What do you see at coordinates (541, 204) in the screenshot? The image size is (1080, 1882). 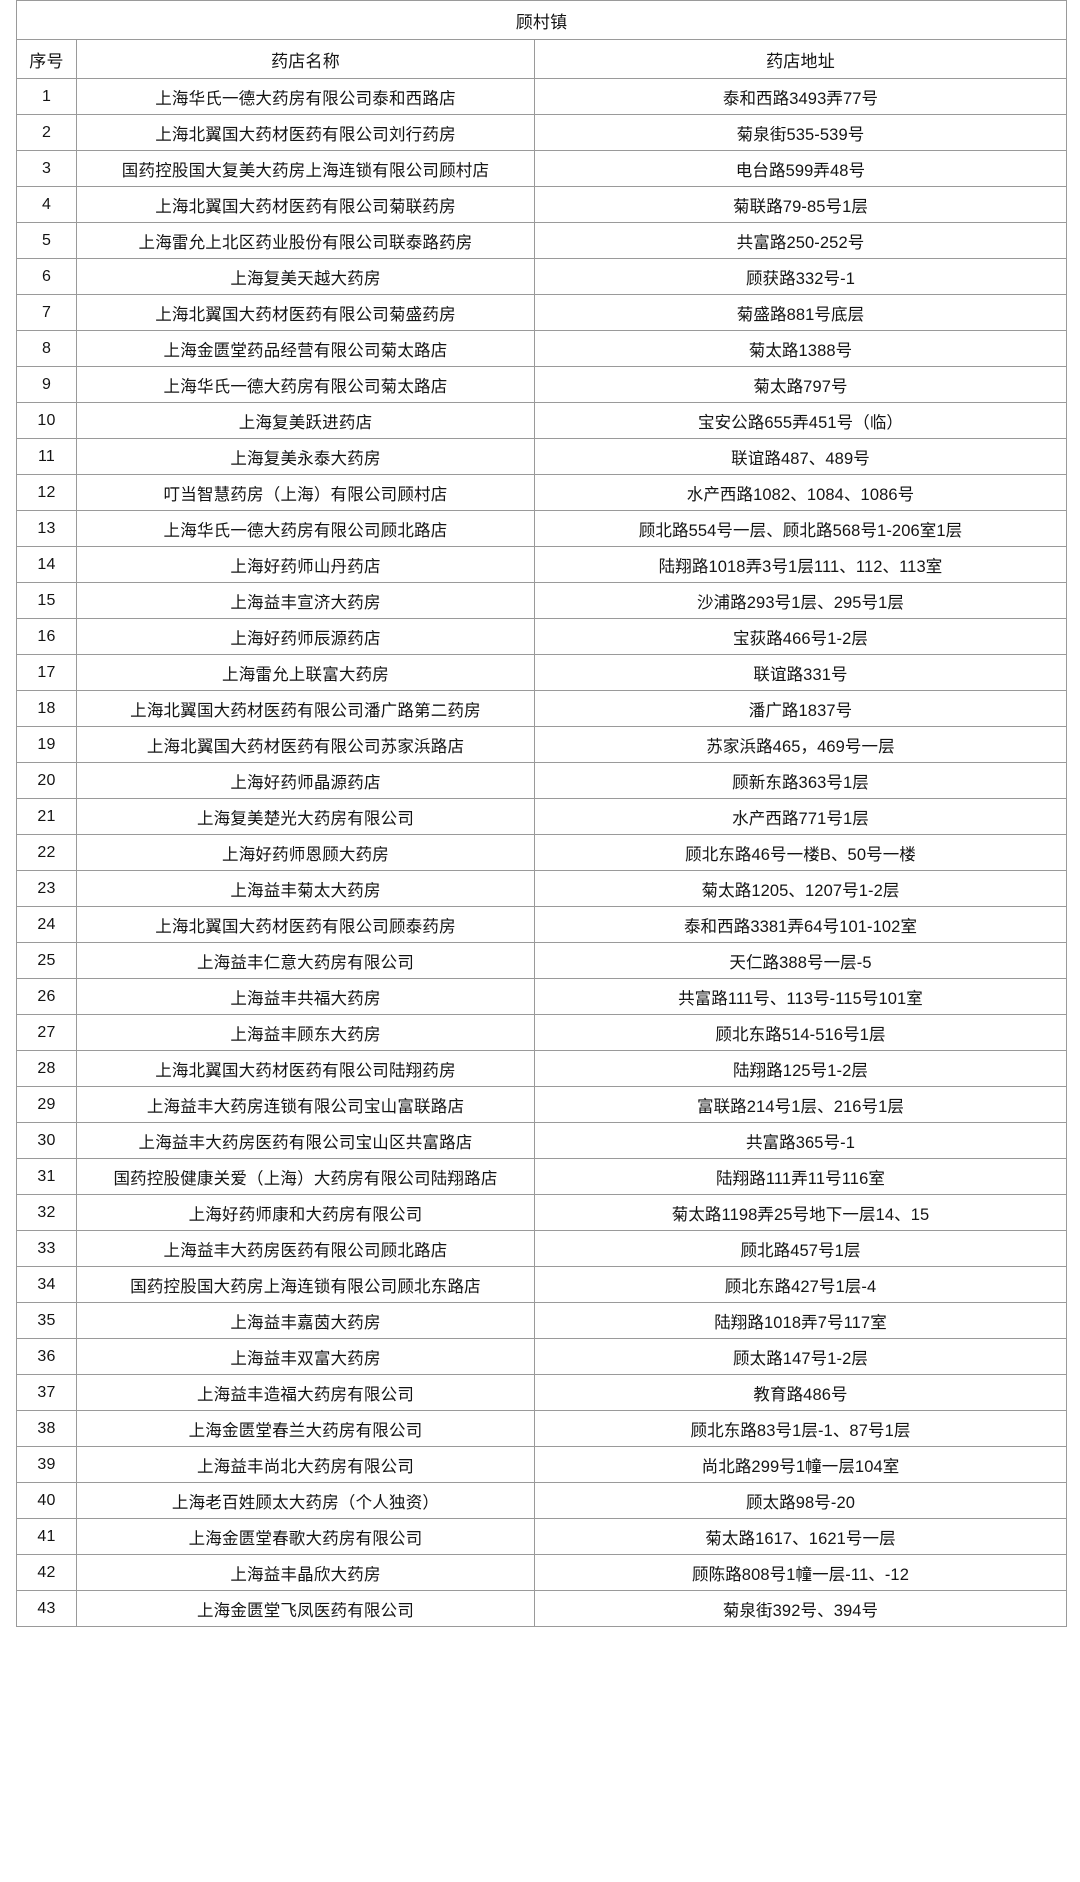 I see `table-row: 4 上海北翼国大药材医药有限公司菊联药房 菊联路79-85号1层` at bounding box center [541, 204].